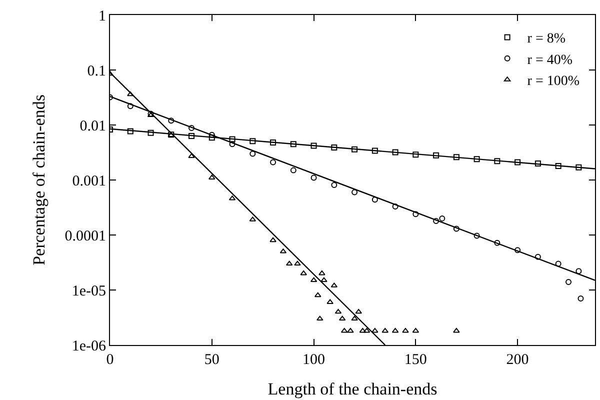 This screenshot has width=600, height=400. What do you see at coordinates (314, 360) in the screenshot?
I see `x-tick-label: 100` at bounding box center [314, 360].